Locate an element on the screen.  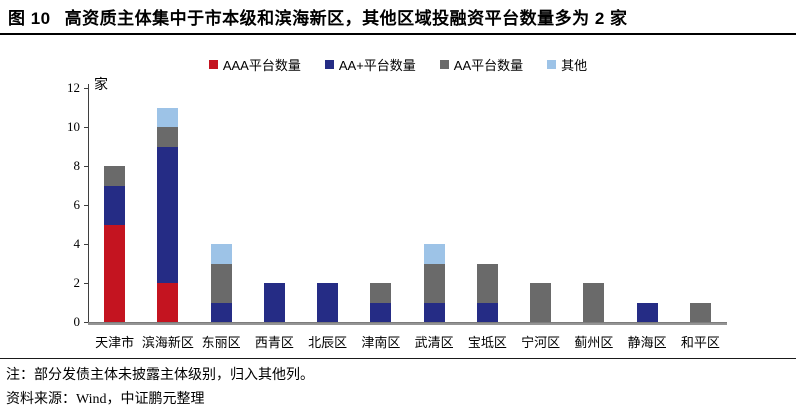
legend-label: AAA平台数量 is located at coordinates (261, 65).